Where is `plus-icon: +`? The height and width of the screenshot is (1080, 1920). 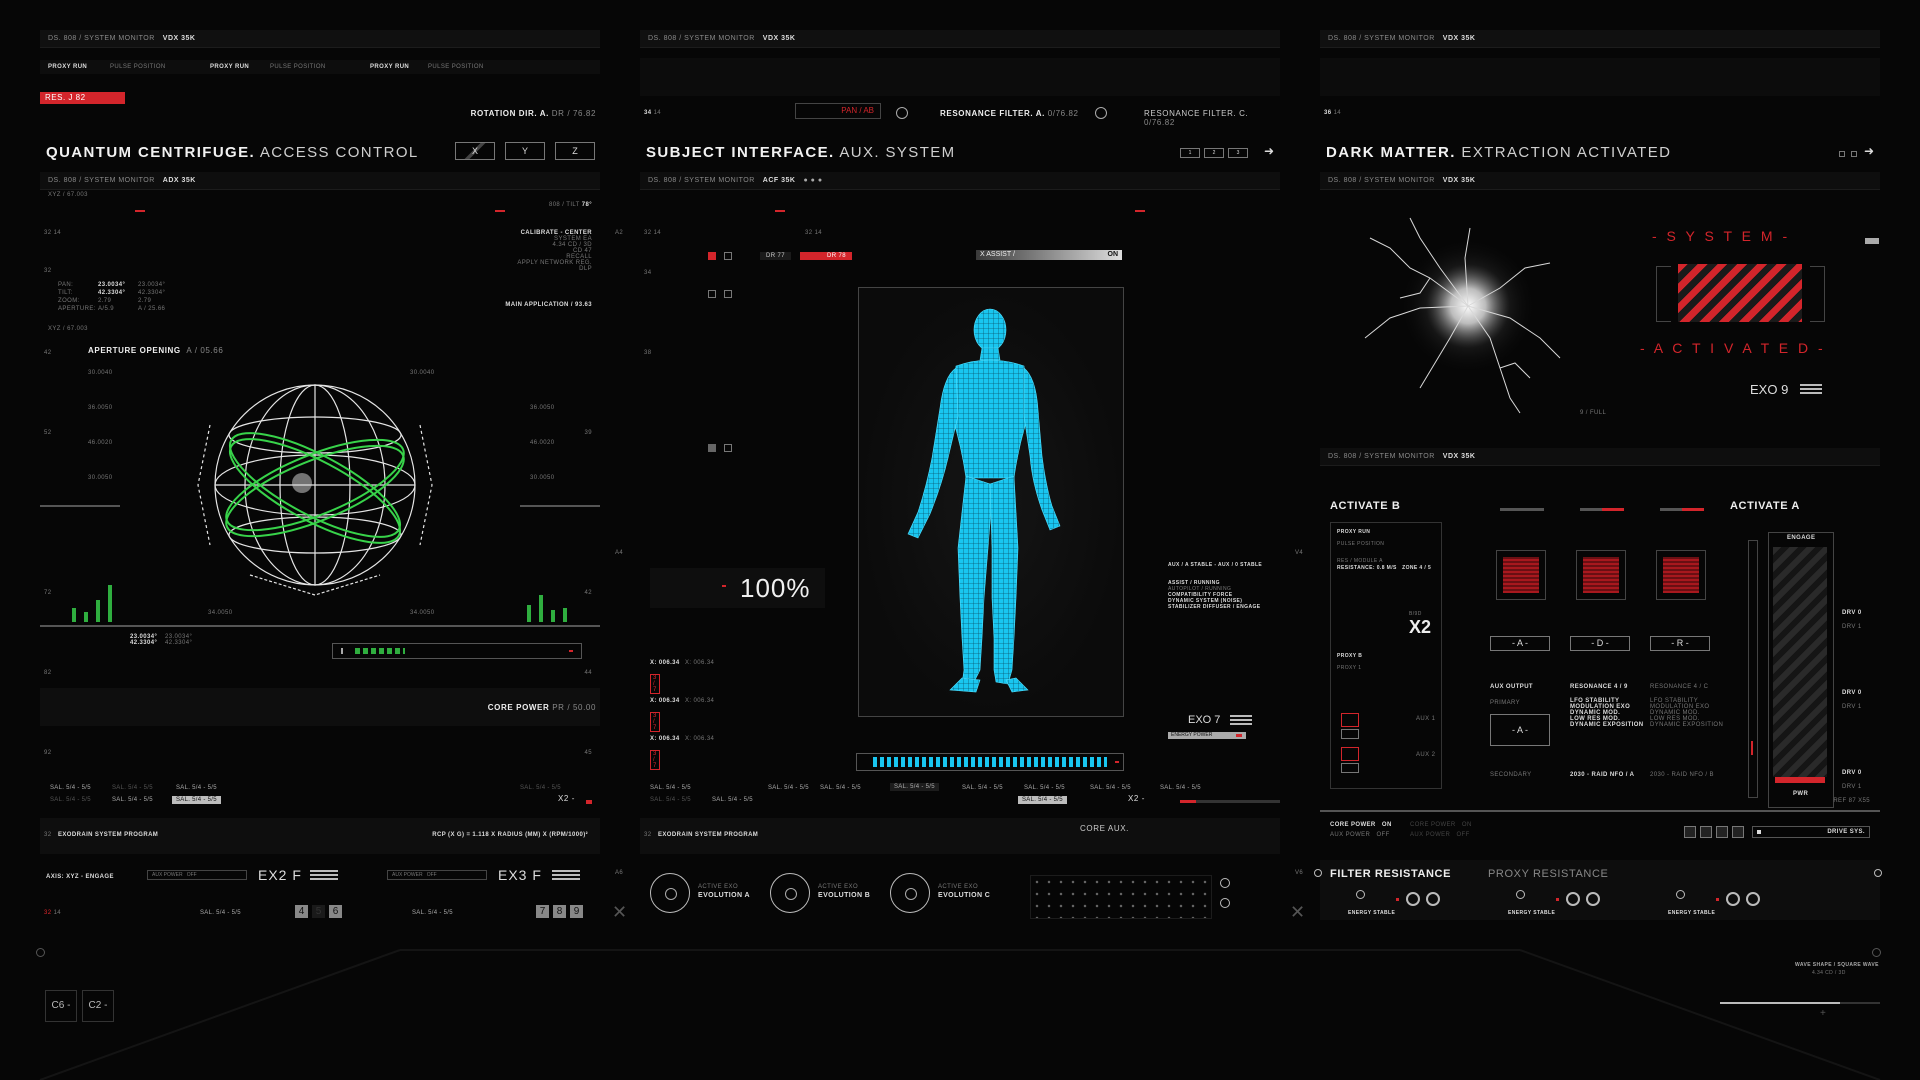 plus-icon: + is located at coordinates (1823, 1013).